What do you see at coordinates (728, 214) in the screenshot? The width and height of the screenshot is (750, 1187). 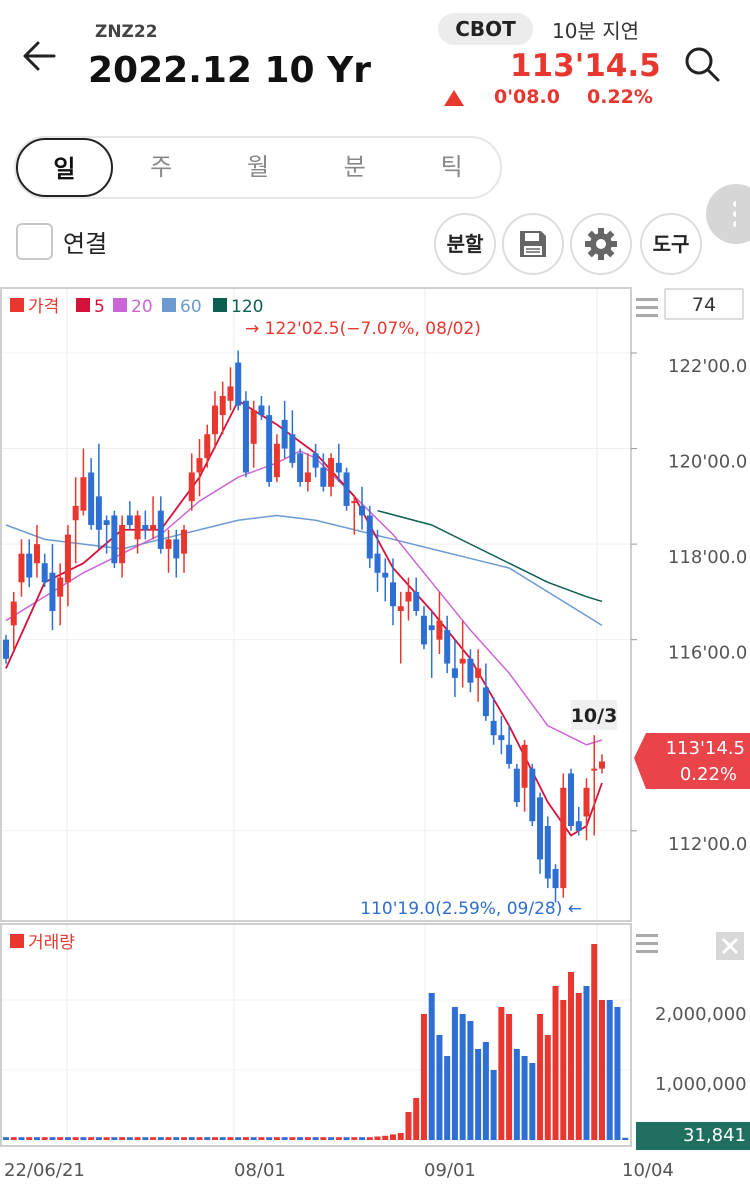 I see `side-panel-handle` at bounding box center [728, 214].